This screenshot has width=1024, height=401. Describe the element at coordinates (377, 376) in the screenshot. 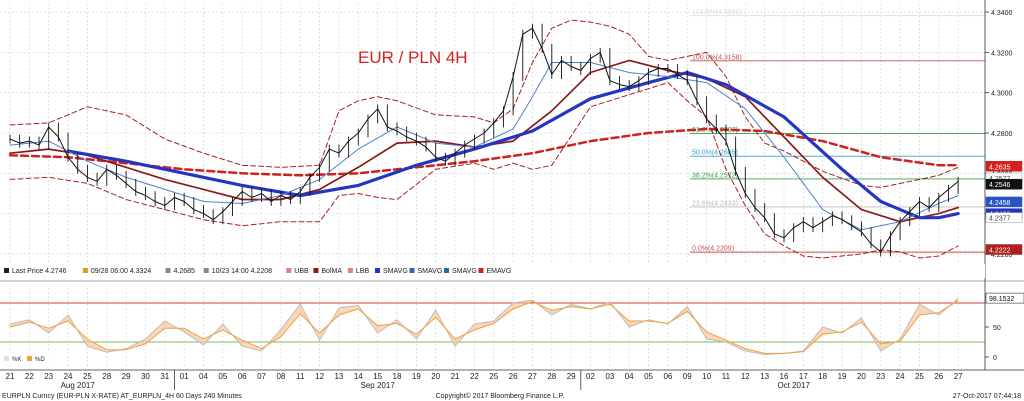

I see `x-tick-label: 15` at that location.